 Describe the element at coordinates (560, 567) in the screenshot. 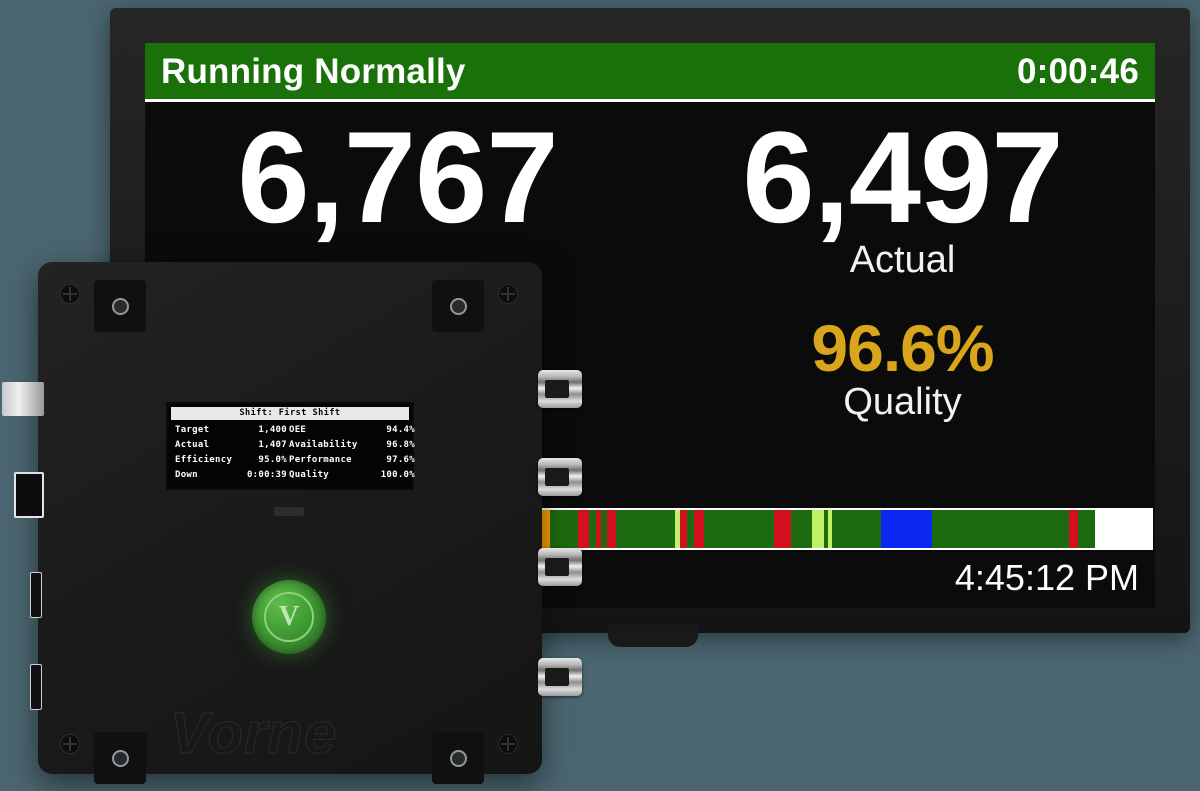

I see `connector-right-m12-c` at that location.